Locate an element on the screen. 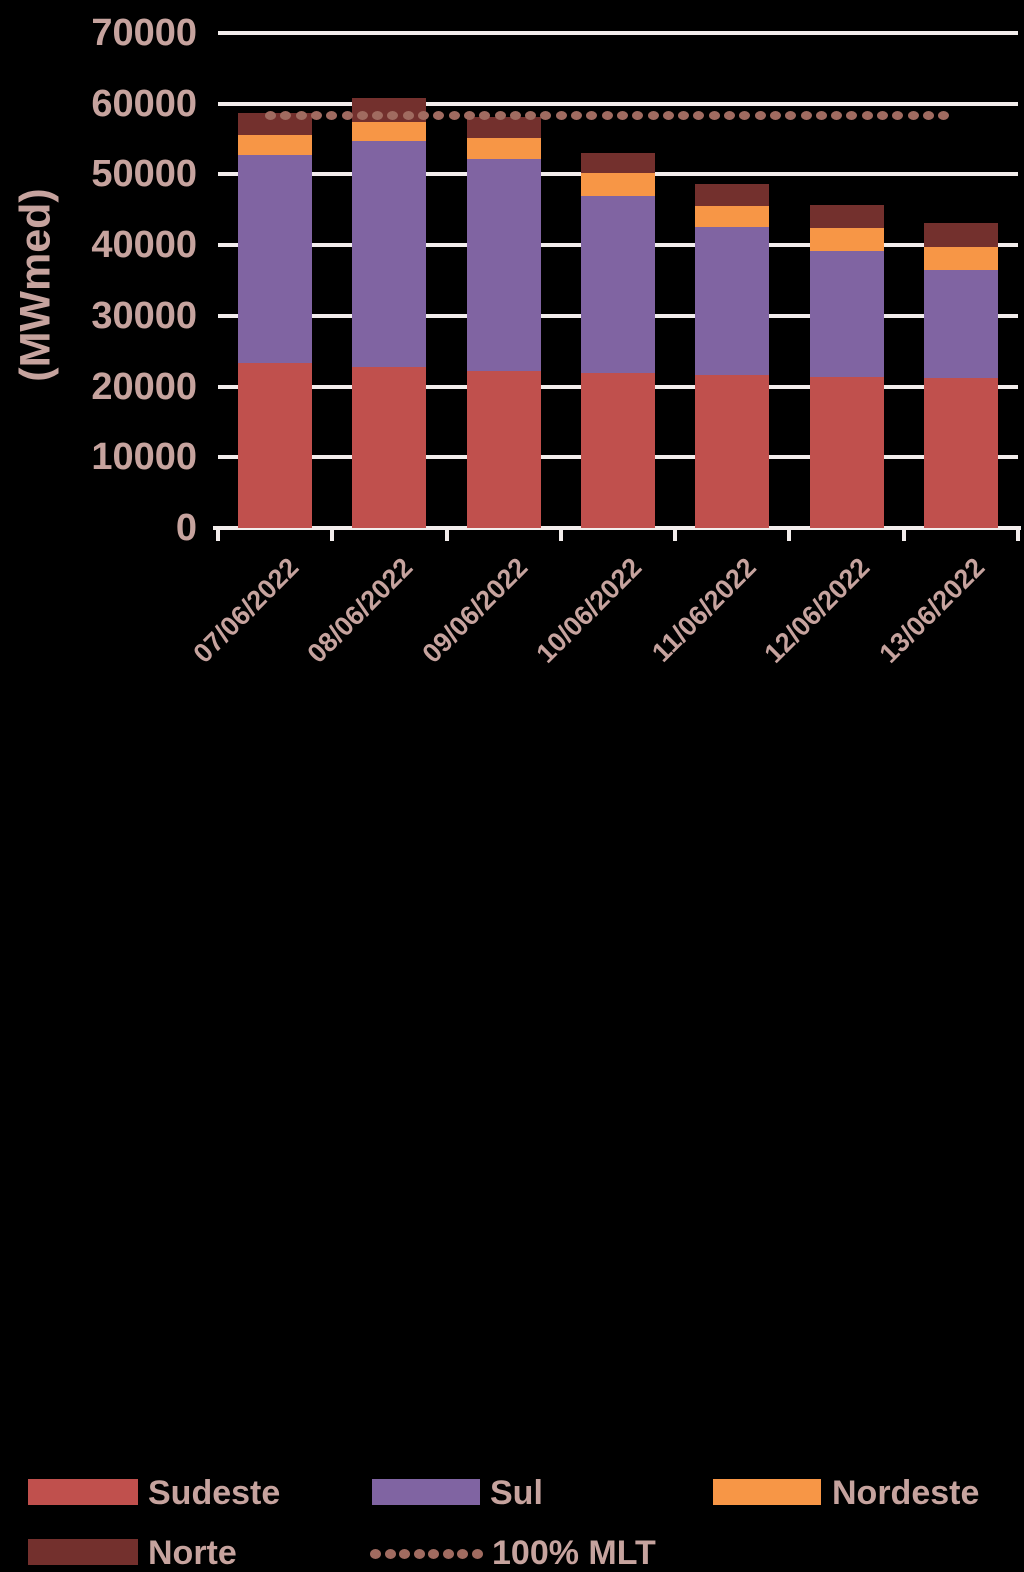 This screenshot has height=1572, width=1024. y-tick-label: 70000 is located at coordinates (144, 33).